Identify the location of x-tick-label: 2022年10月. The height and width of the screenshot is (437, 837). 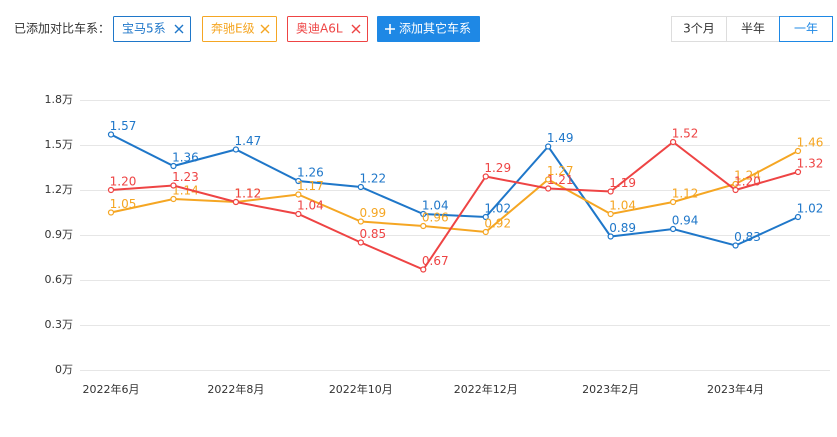
(361, 389).